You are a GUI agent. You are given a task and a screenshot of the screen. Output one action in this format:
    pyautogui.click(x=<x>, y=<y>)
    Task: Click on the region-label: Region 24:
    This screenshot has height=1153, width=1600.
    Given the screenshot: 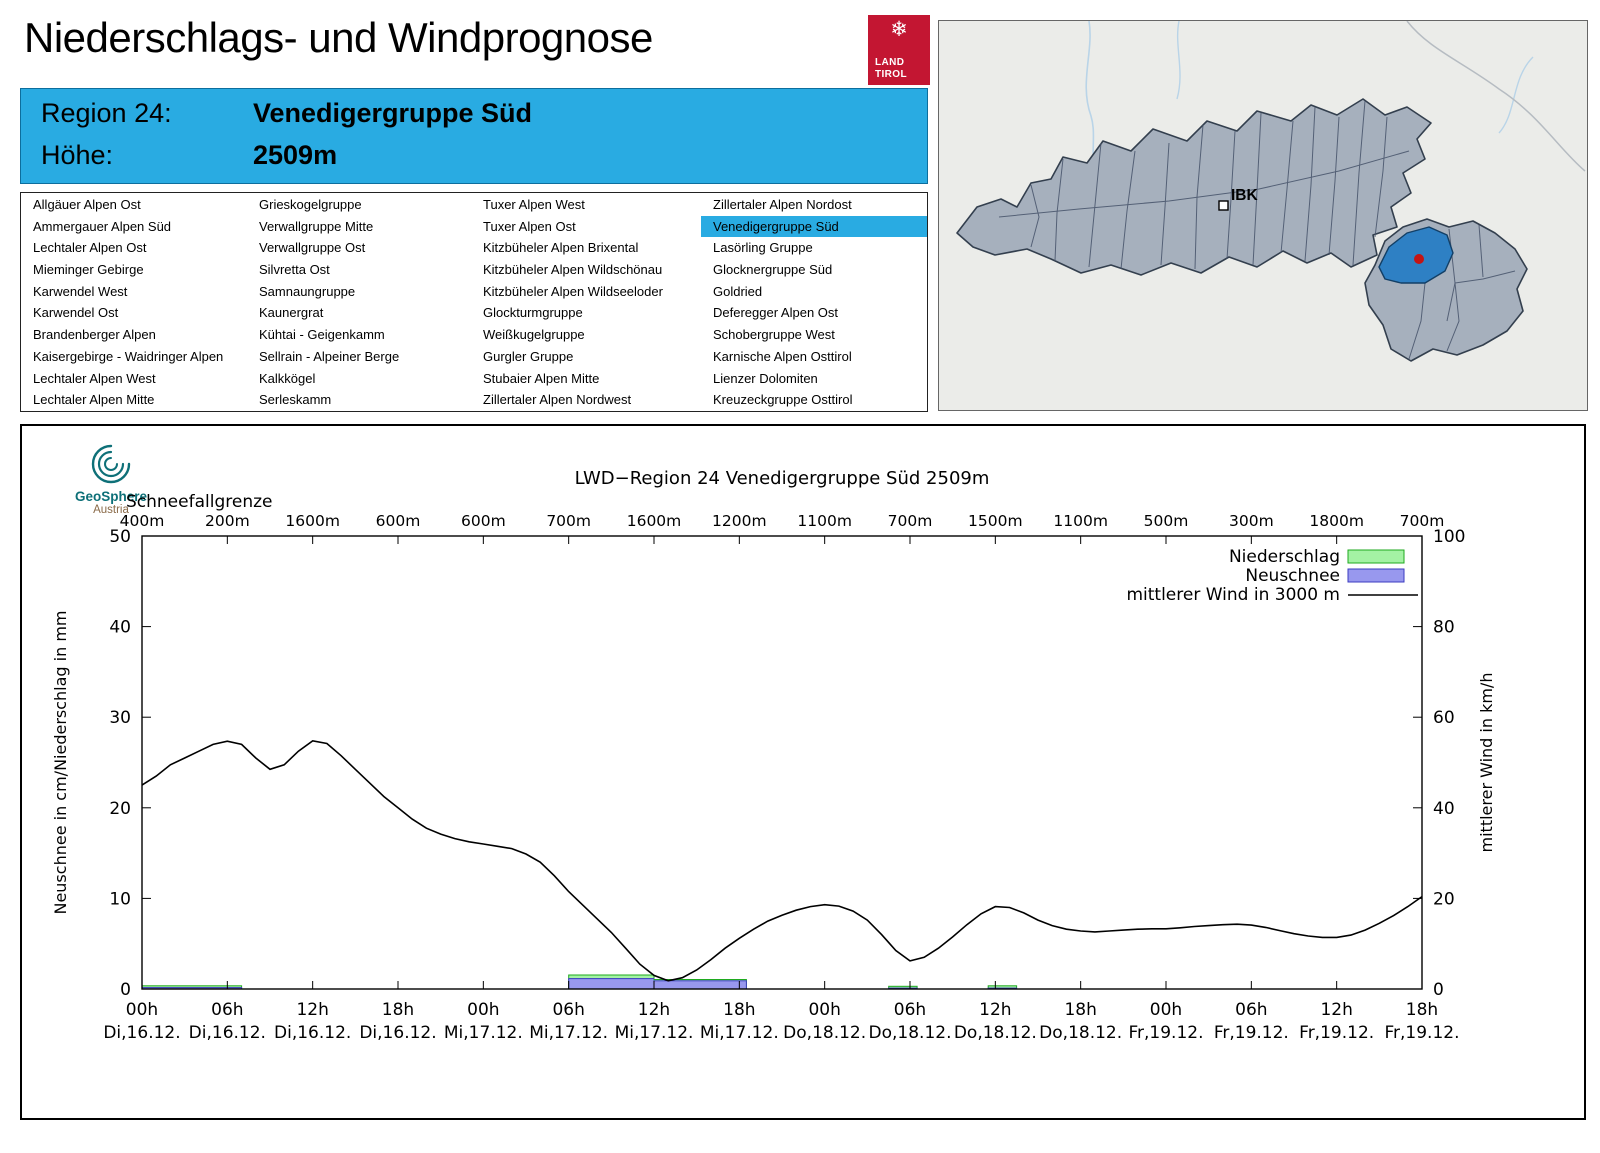 What is the action you would take?
    pyautogui.click(x=106, y=113)
    